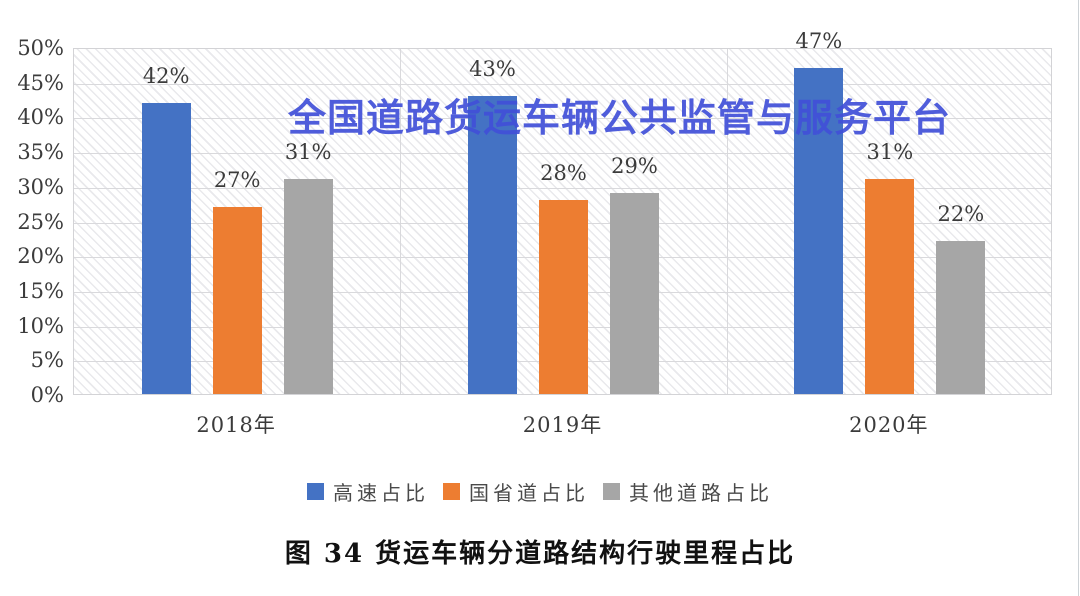 This screenshot has width=1080, height=596. I want to click on y-axis-tick-label: 10%, so click(40, 325).